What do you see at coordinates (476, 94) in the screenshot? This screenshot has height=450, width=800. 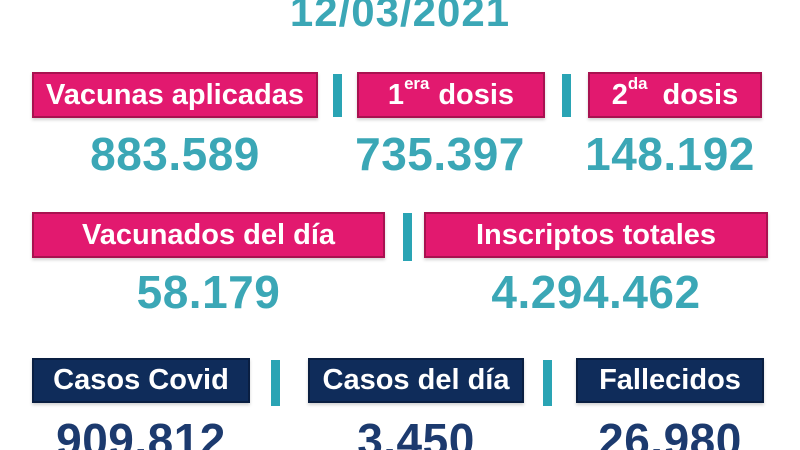 I see `primera-dosis-word: dosis` at bounding box center [476, 94].